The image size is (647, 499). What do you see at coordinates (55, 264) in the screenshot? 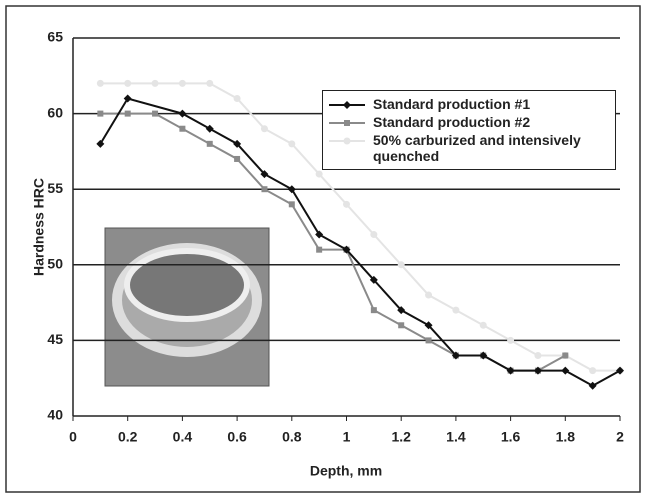
I see `y-tick-label: 50` at bounding box center [55, 264].